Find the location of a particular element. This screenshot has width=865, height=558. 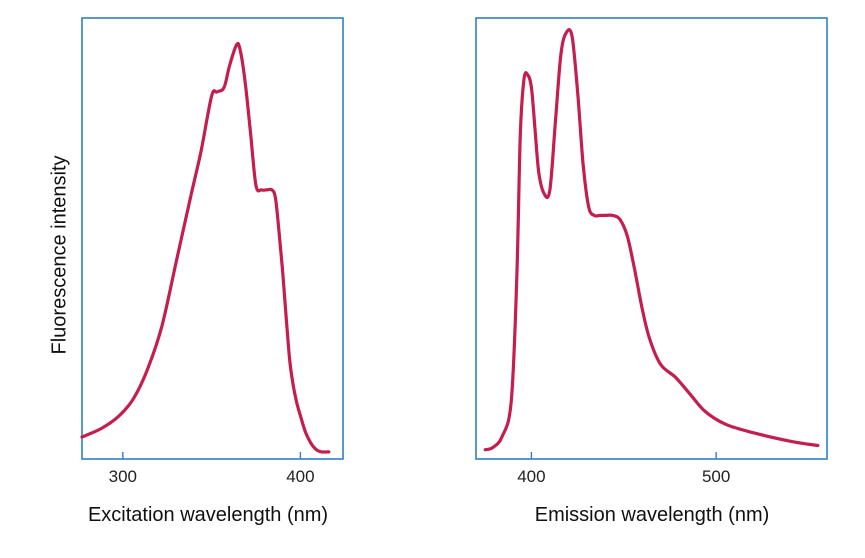

y-axis-title: Fluorescence intensity is located at coordinates (59, 255).